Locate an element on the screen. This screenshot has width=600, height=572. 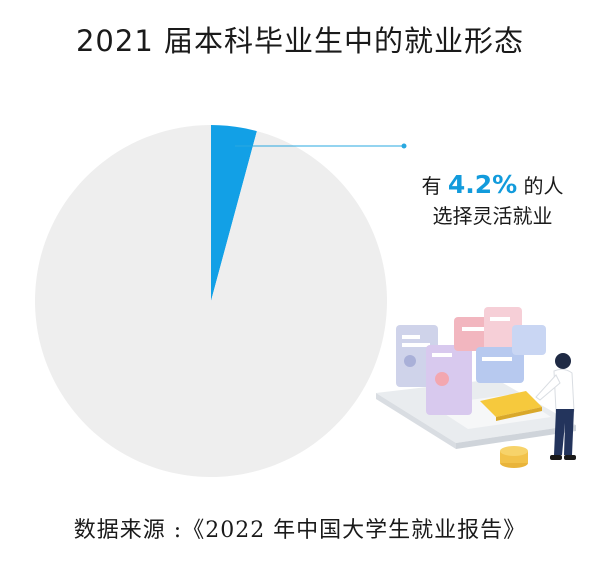
callout-line-2: 选择灵活就业 is located at coordinates (492, 216).